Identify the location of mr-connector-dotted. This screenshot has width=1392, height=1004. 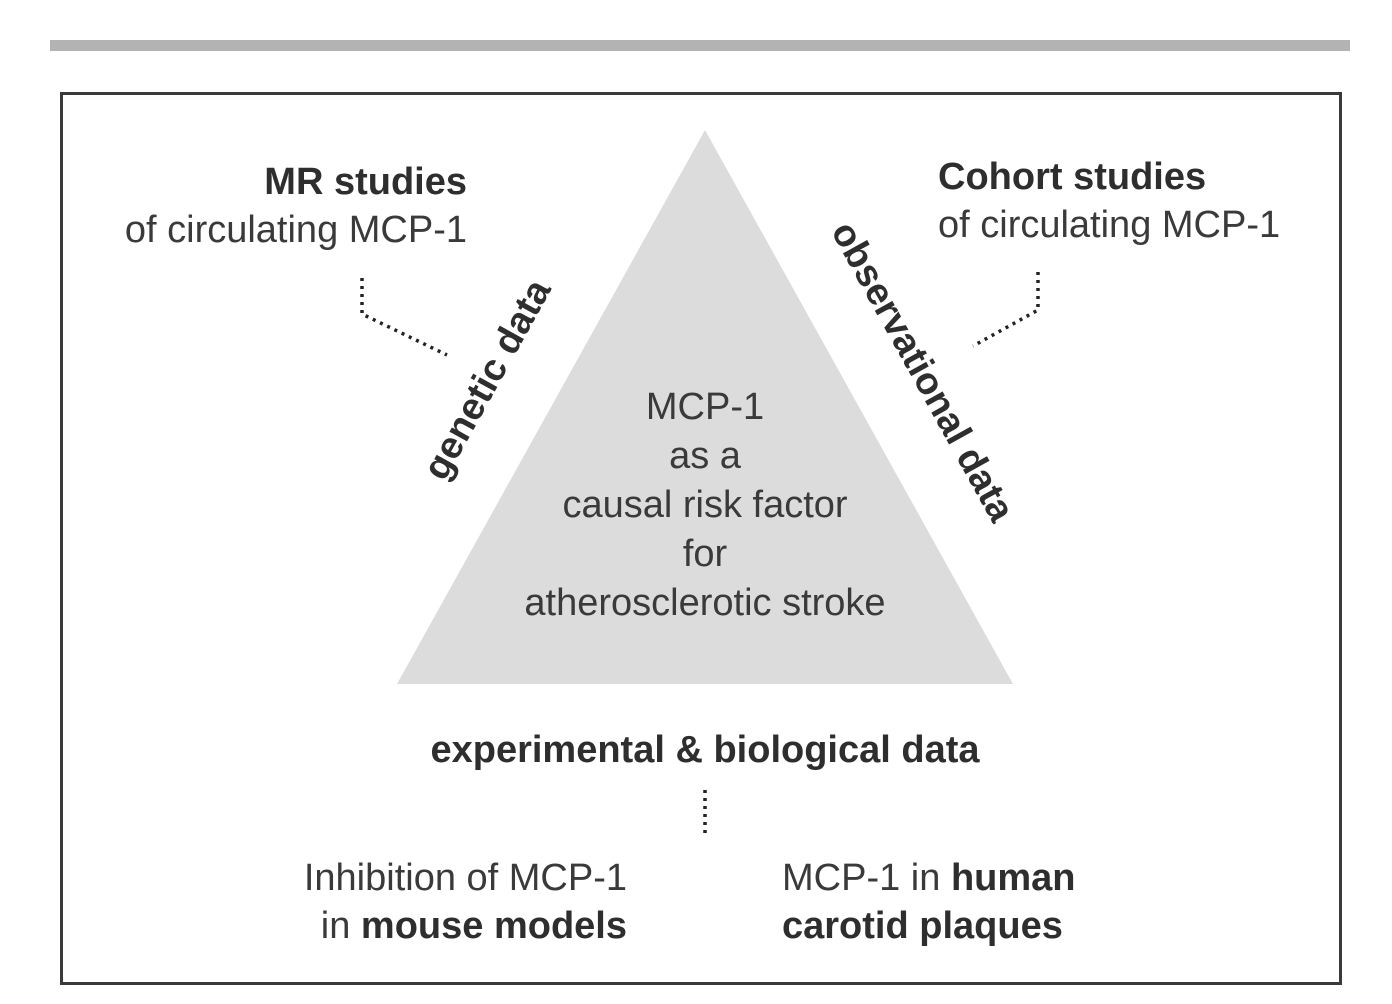
(404, 317).